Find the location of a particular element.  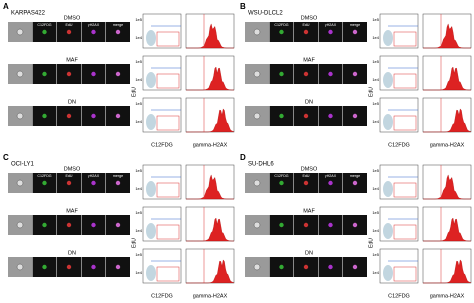

cell-line: WSU-DLCL2 is located at coordinates (265, 14).